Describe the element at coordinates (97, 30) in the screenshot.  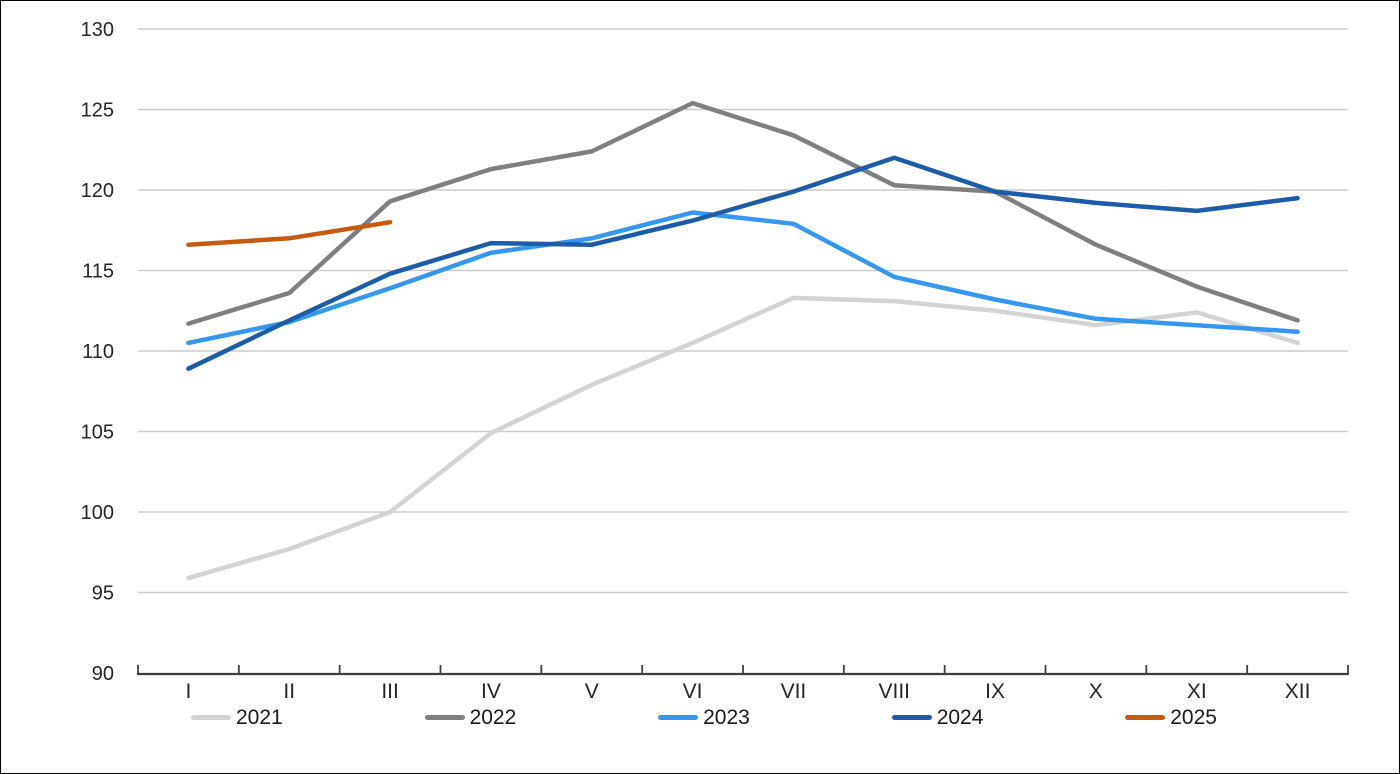
I see `y-tick-label-130: 130` at that location.